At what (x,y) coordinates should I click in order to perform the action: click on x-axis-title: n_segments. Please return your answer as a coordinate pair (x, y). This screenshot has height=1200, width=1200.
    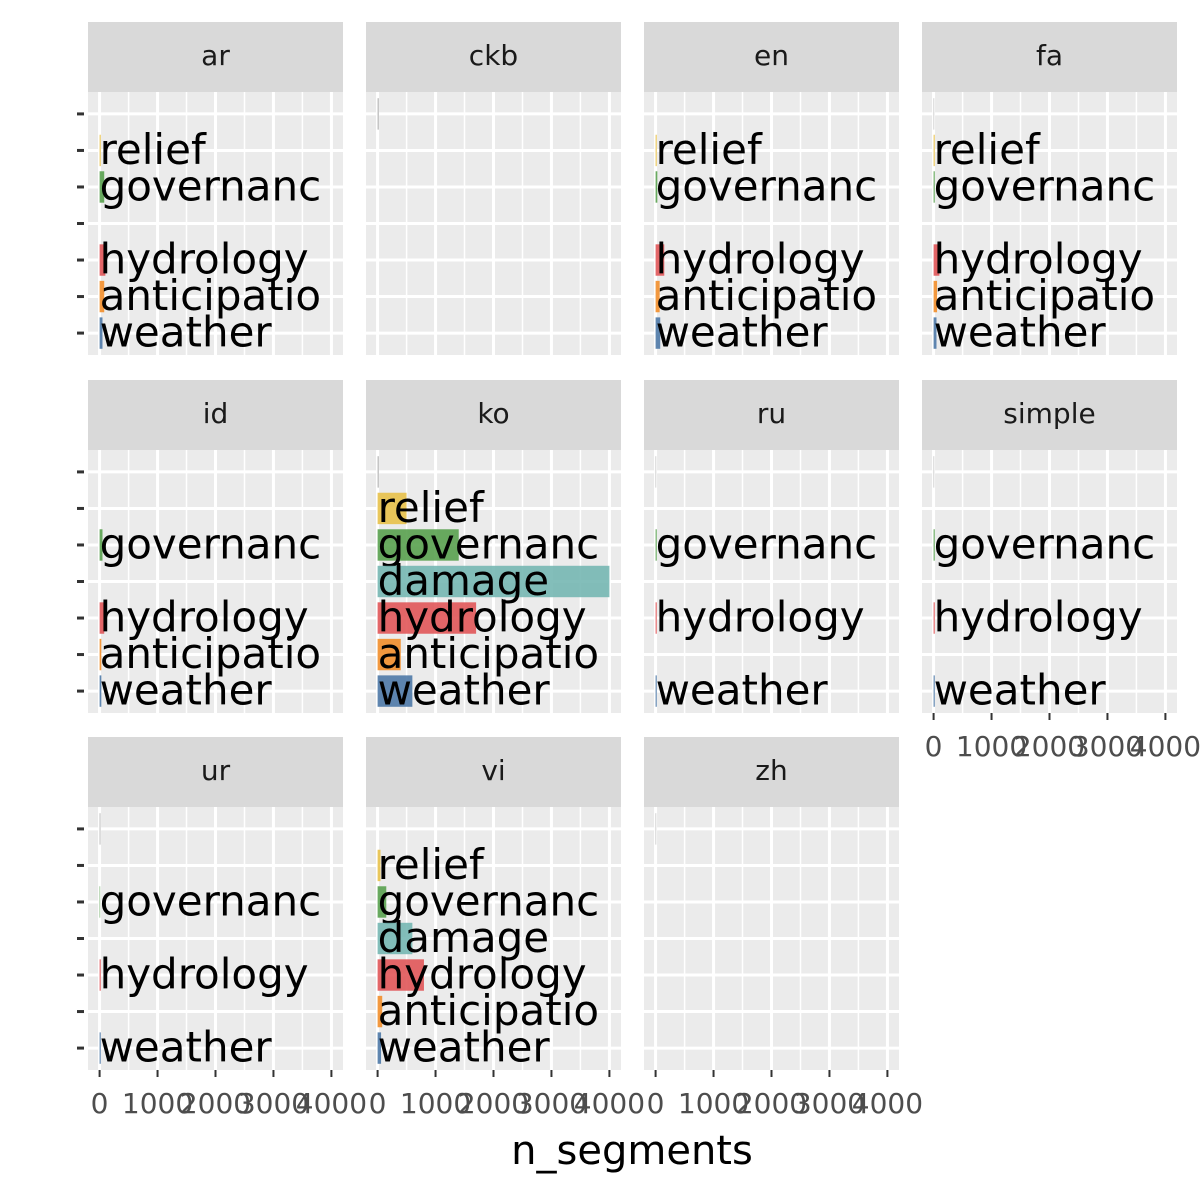
    Looking at the image, I should click on (632, 1151).